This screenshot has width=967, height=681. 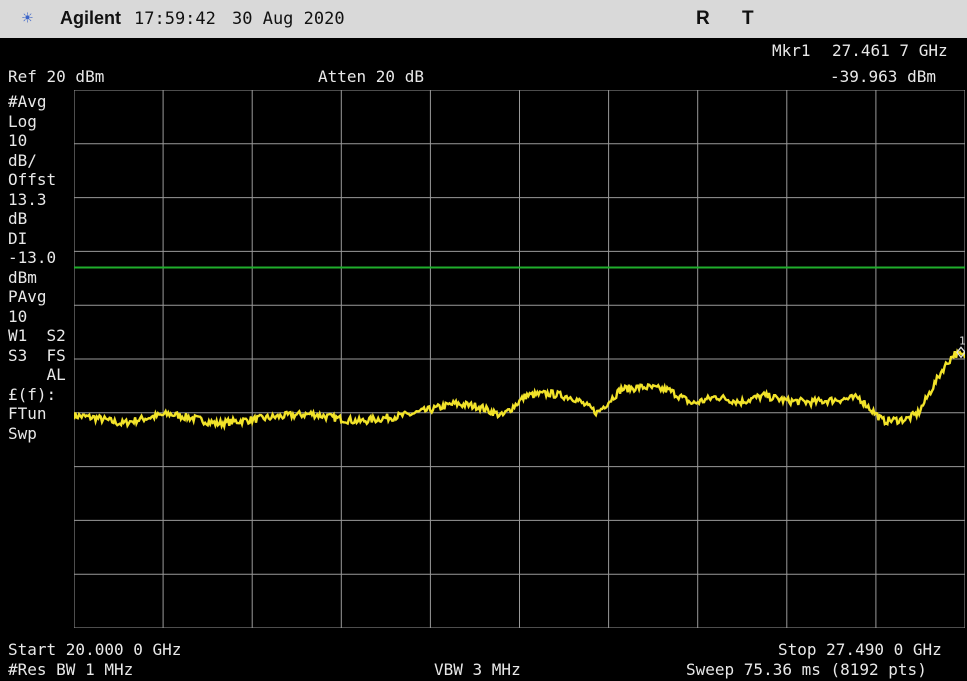 I want to click on marker-1: 1, so click(x=960, y=346).